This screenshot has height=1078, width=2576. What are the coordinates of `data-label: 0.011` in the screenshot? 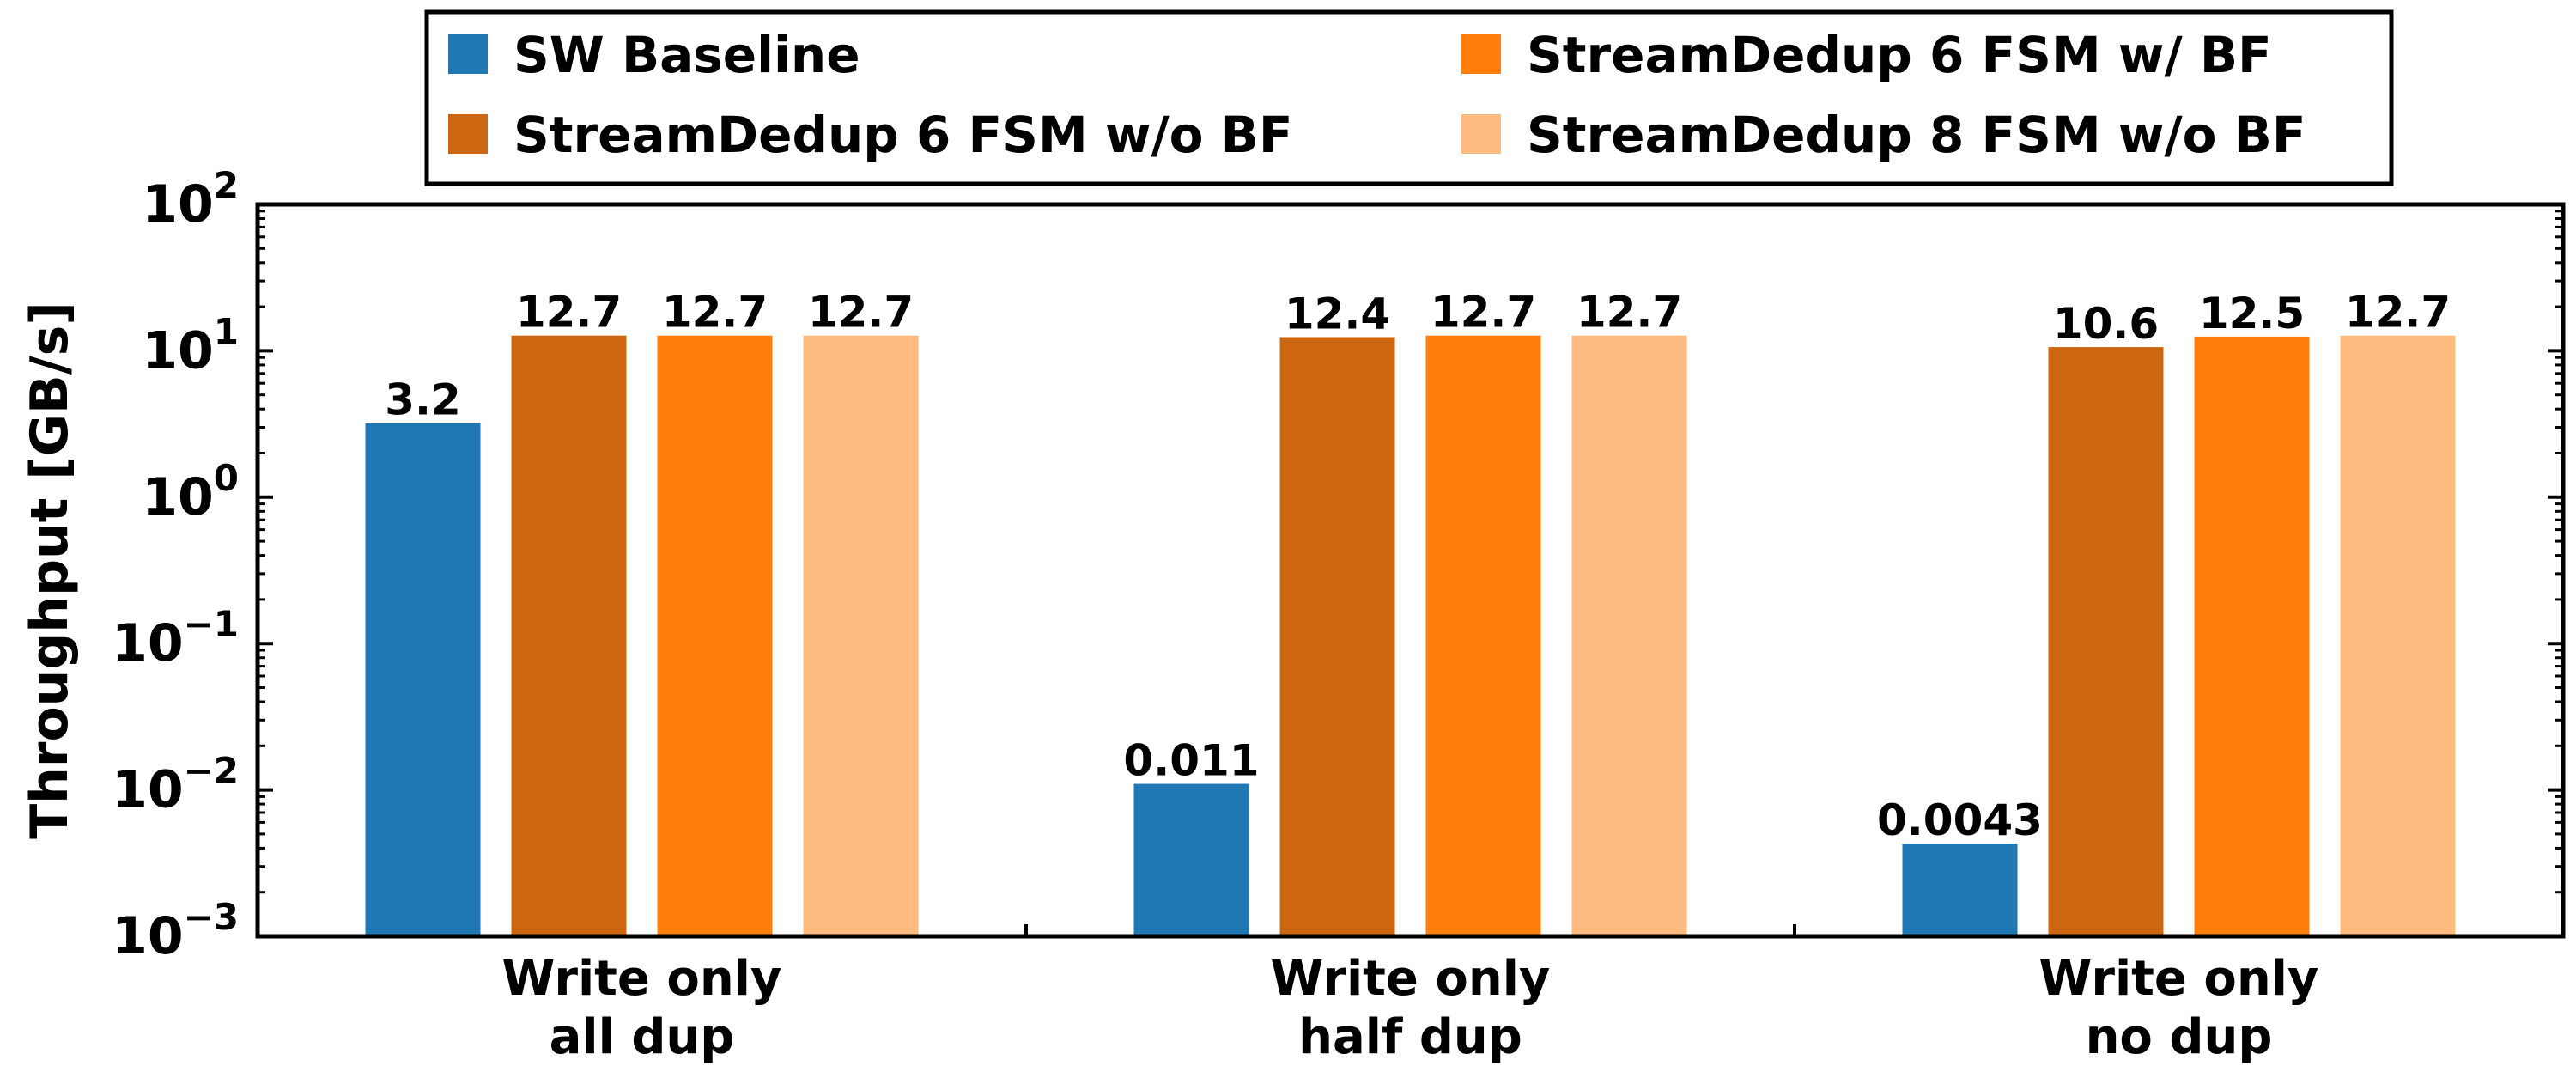 It's located at (1191, 761).